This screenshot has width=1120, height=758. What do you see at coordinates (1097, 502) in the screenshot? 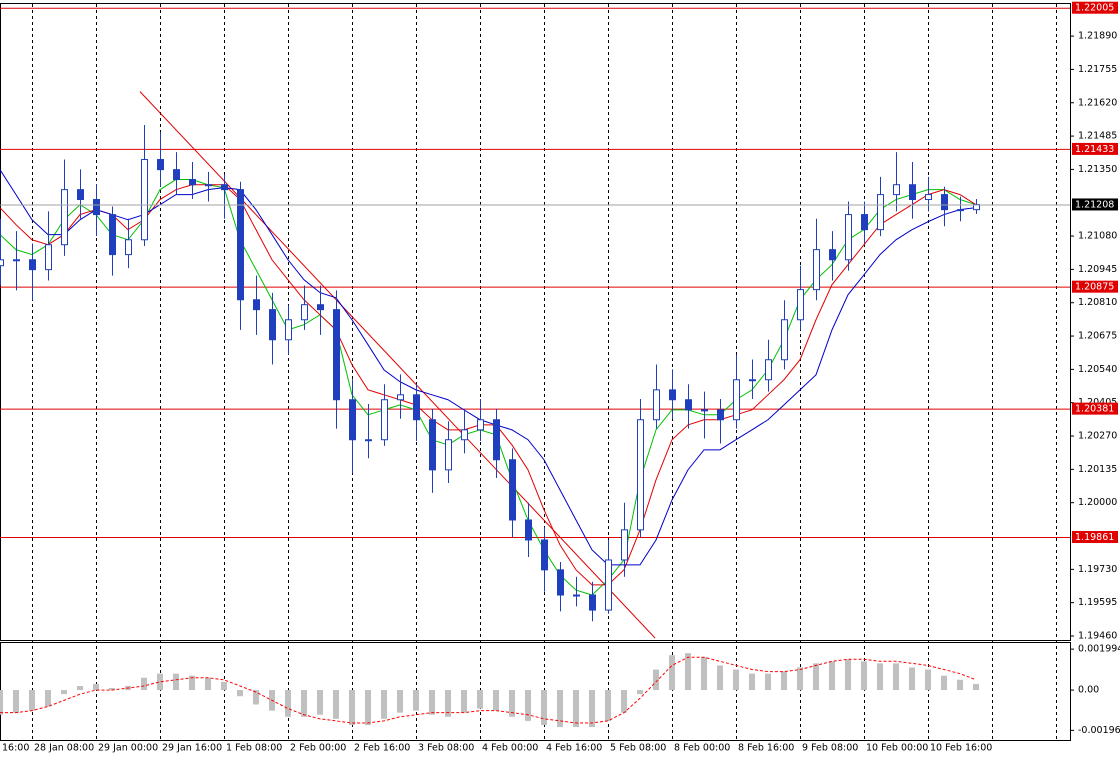
I see `y-tick-label: 1.20000` at bounding box center [1097, 502].